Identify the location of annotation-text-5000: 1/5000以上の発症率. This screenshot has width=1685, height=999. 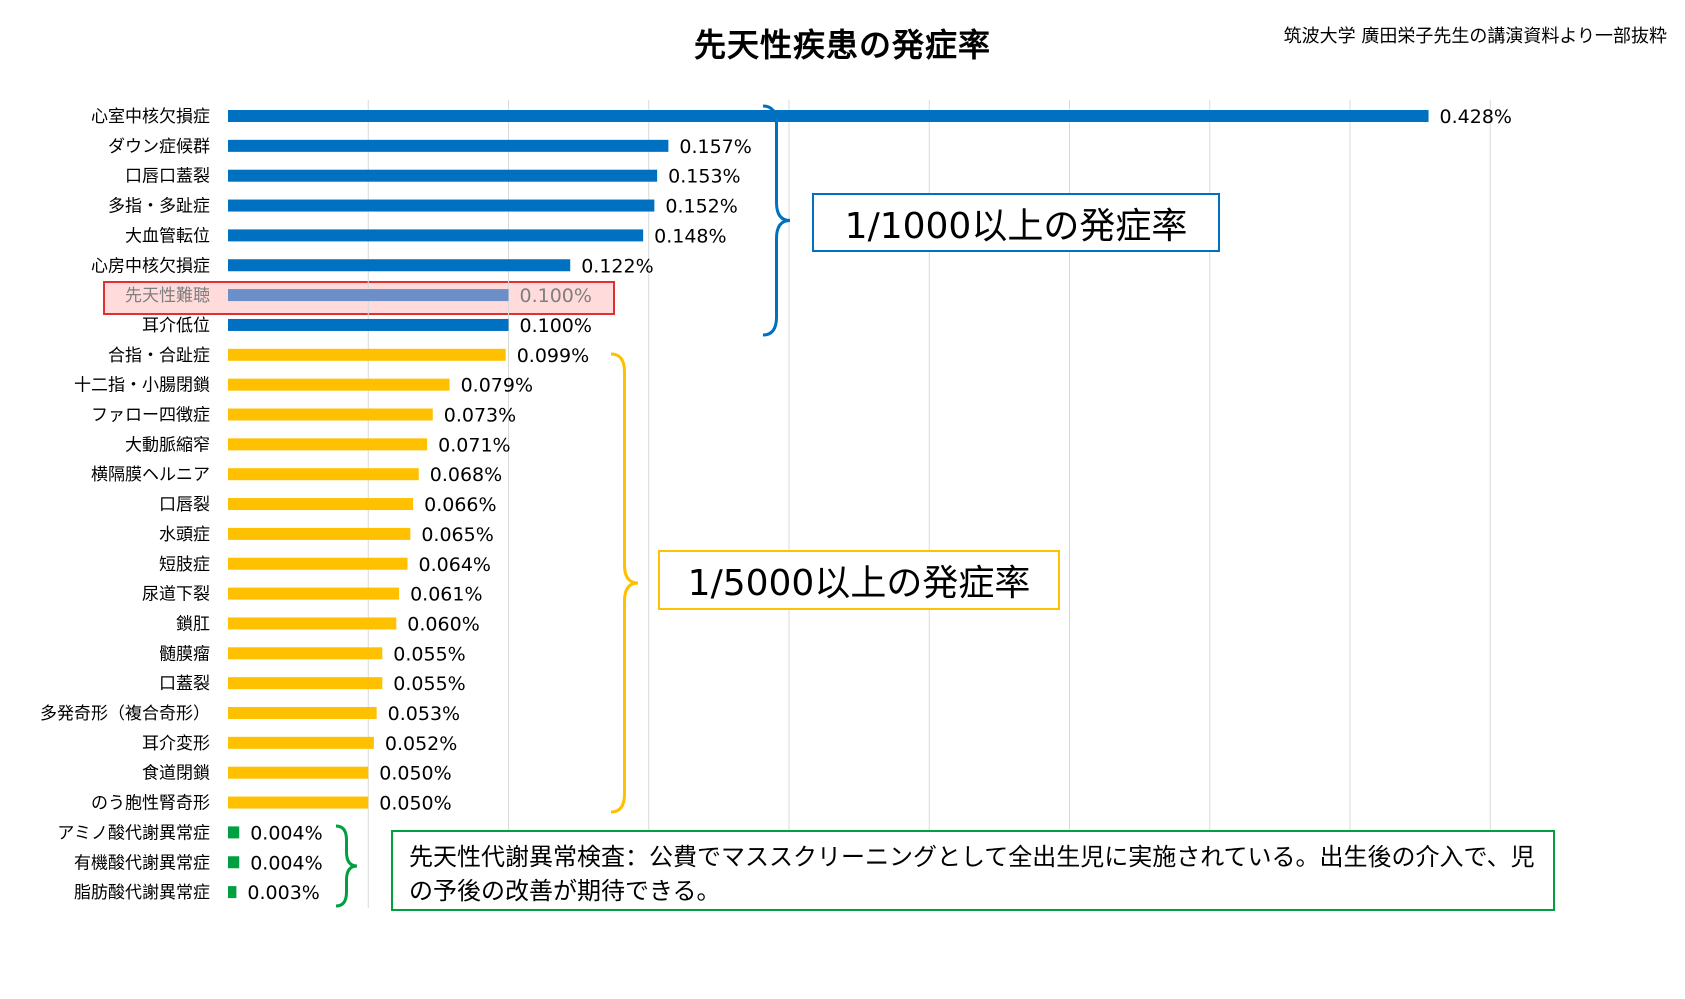
(859, 583).